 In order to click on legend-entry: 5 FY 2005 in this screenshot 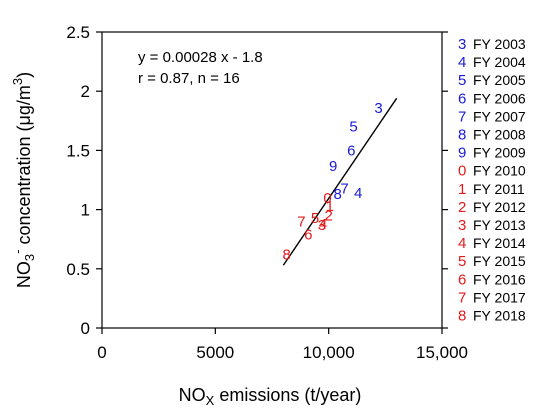, I will do `click(492, 80)`.